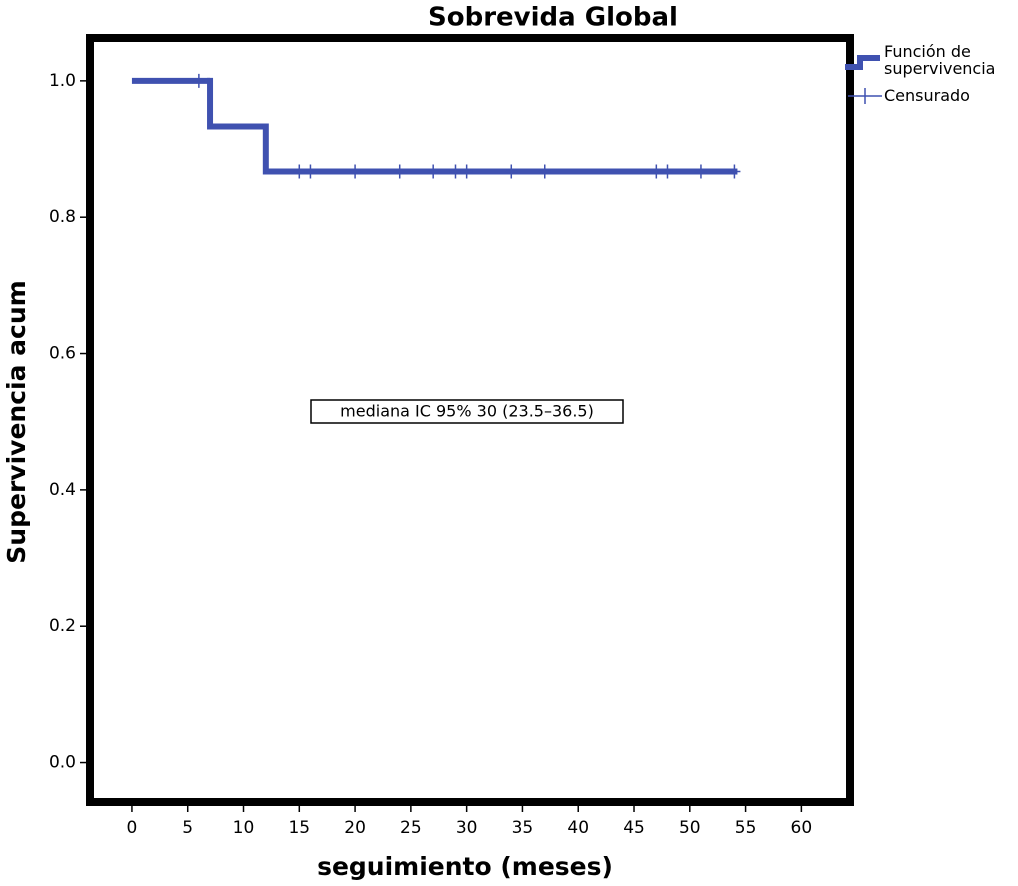  I want to click on x-tick-label: 20, so click(355, 828).